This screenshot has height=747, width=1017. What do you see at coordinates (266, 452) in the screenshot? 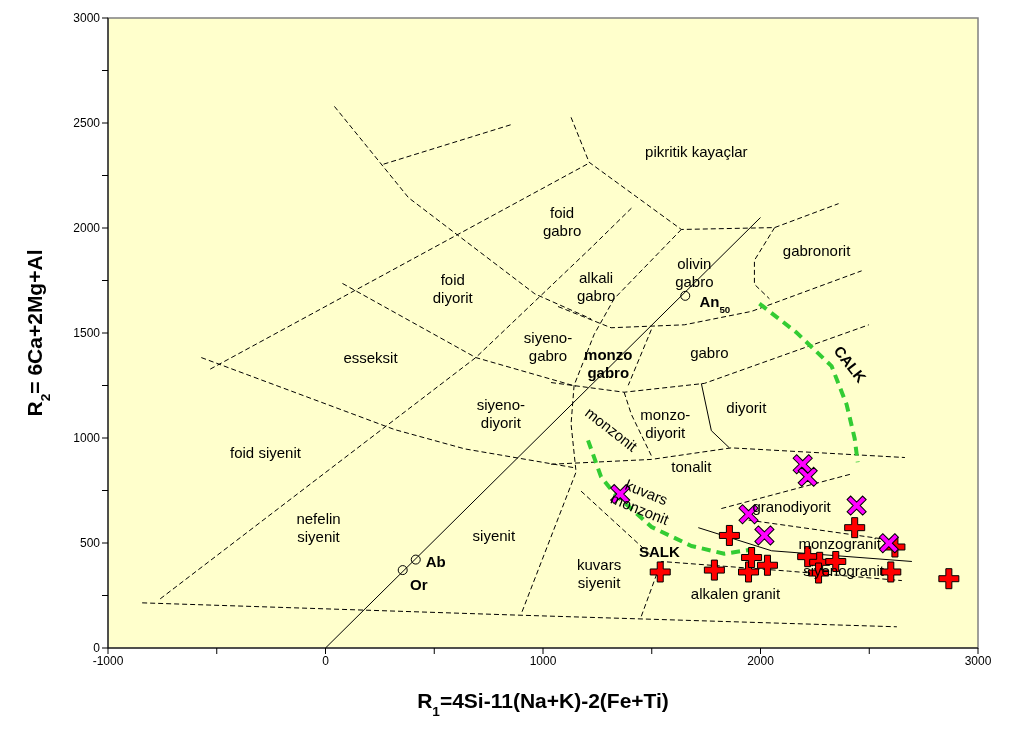
I see `annotation: foid siyenit` at bounding box center [266, 452].